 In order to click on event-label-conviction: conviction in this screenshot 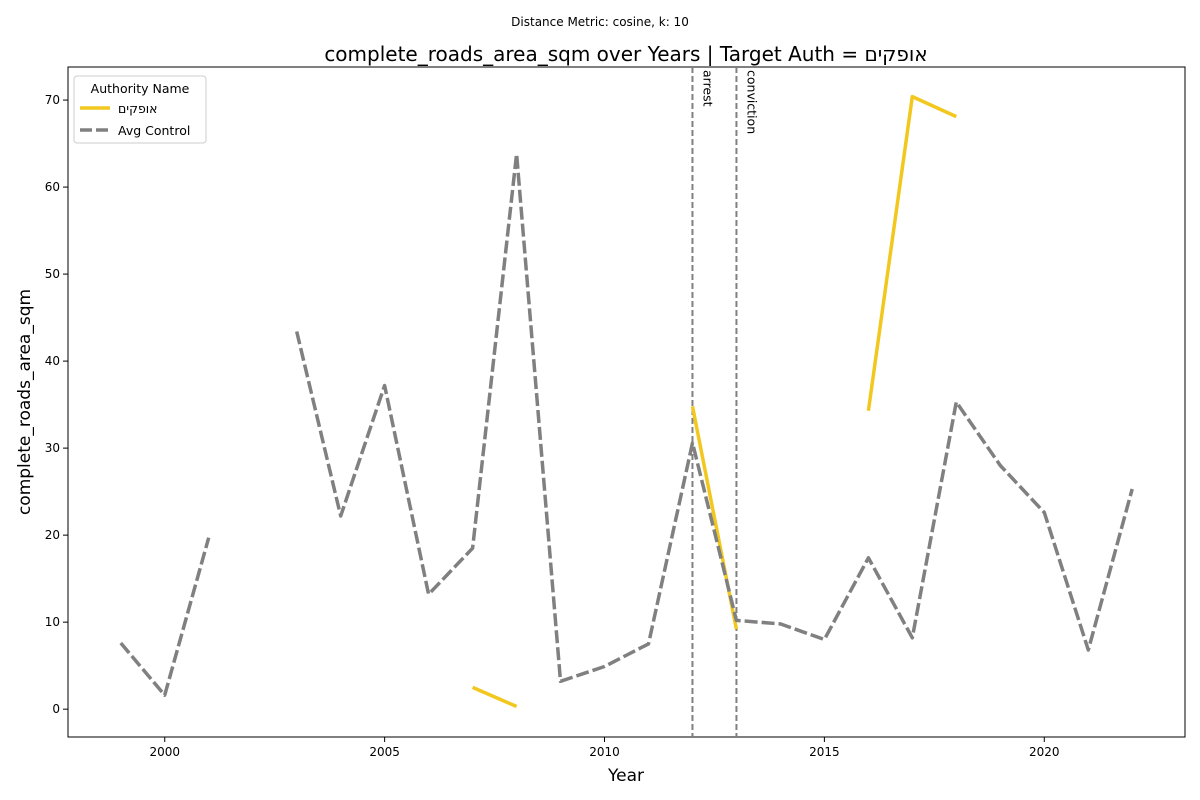, I will do `click(751, 102)`.